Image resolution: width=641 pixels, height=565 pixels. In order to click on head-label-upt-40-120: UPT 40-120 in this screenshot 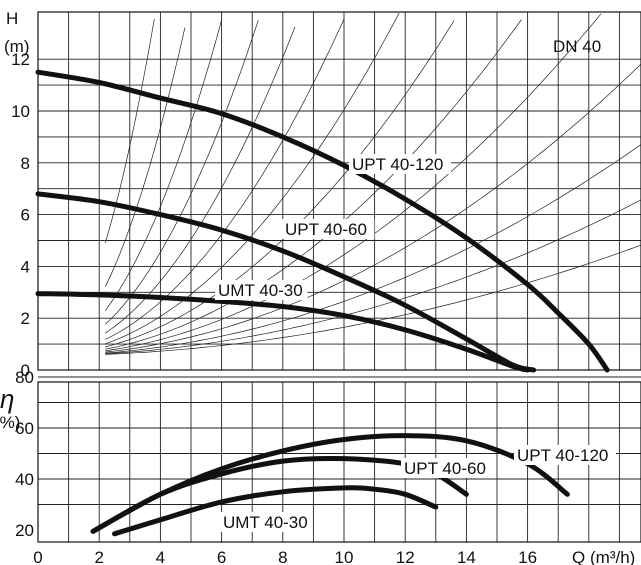, I will do `click(397, 164)`.